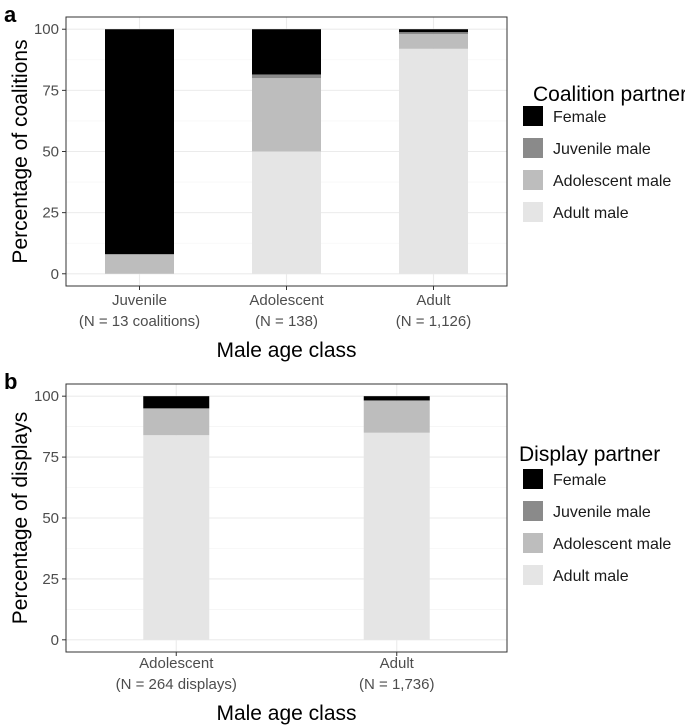  Describe the element at coordinates (176, 684) in the screenshot. I see `x-tick-sublabel: (N = 264 displays)` at that location.